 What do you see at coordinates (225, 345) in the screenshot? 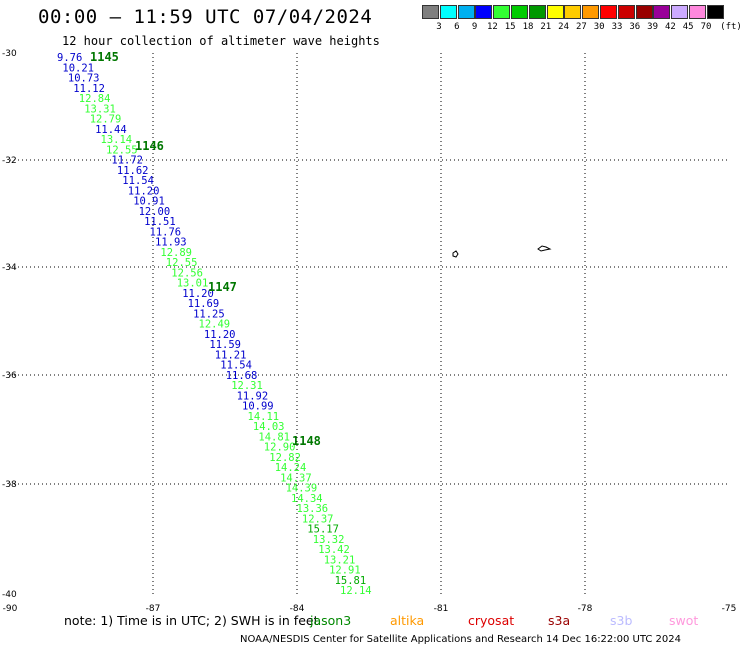
I see `swh-value: 11.59` at bounding box center [225, 345].